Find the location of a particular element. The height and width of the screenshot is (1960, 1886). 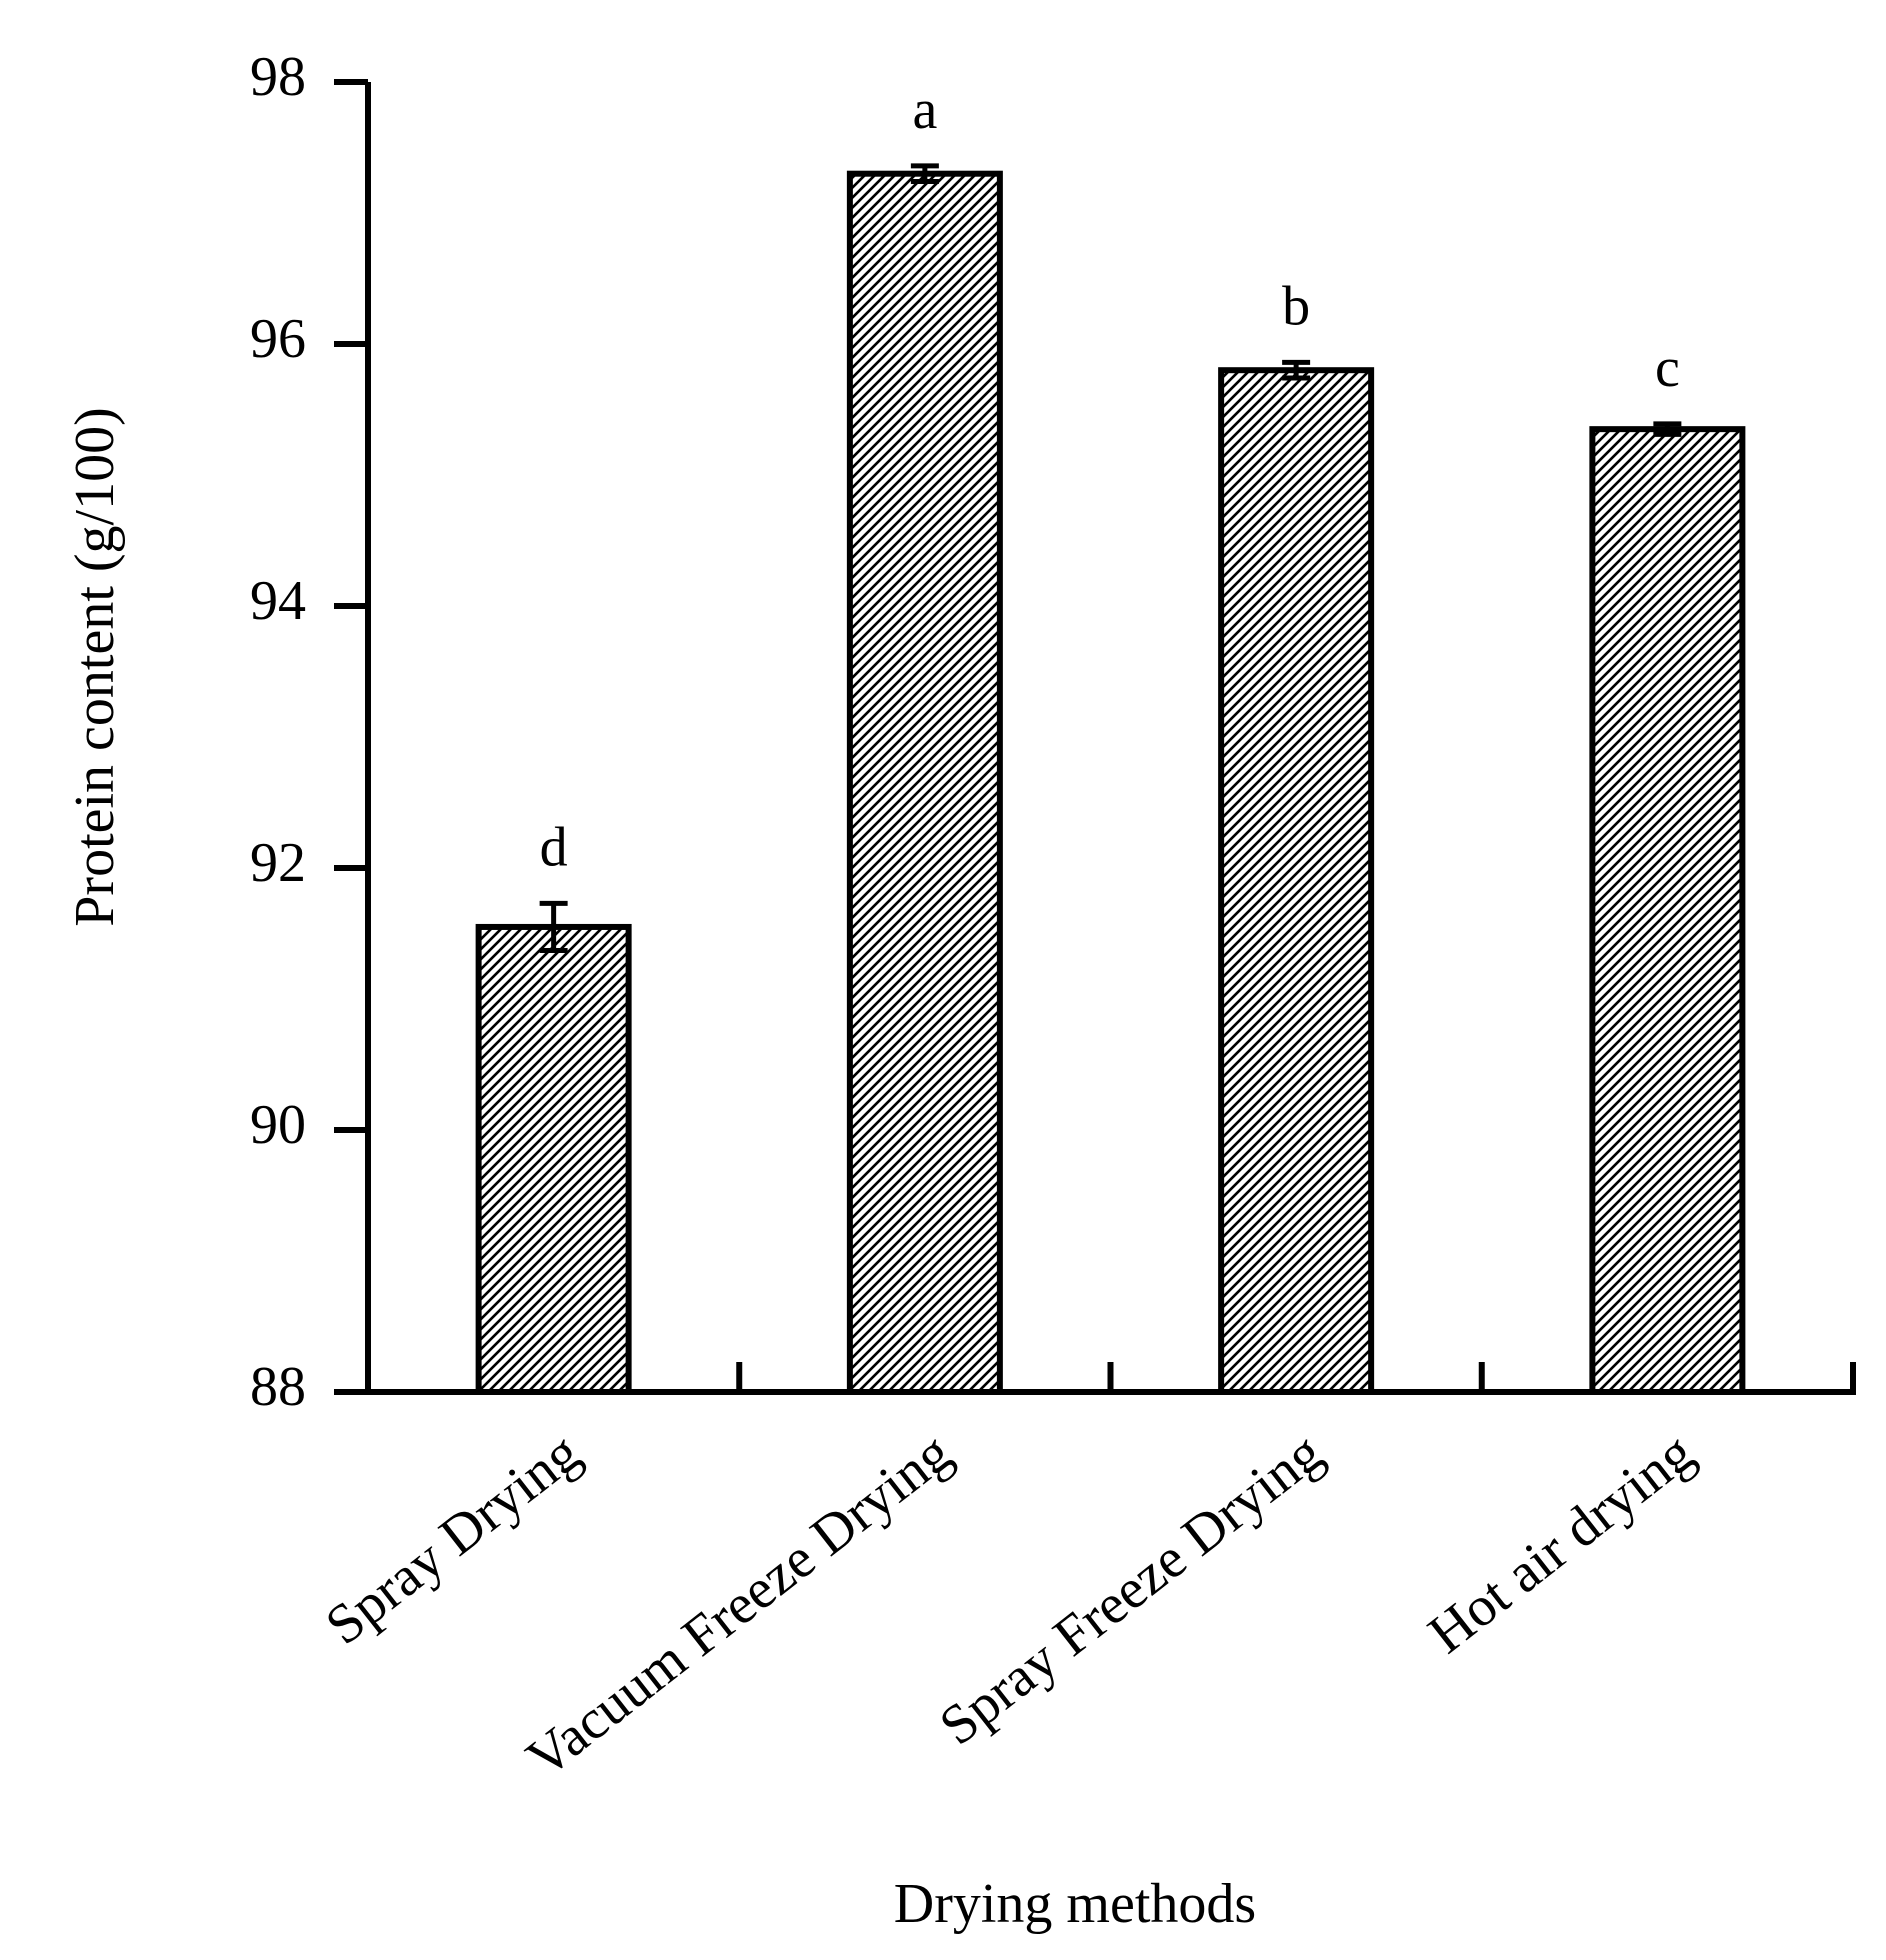

y-tick-label: 88 is located at coordinates (278, 1387).